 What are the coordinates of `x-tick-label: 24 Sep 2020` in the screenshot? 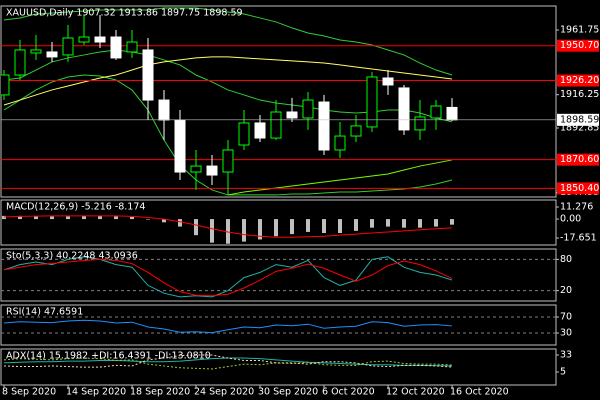 It's located at (224, 392).